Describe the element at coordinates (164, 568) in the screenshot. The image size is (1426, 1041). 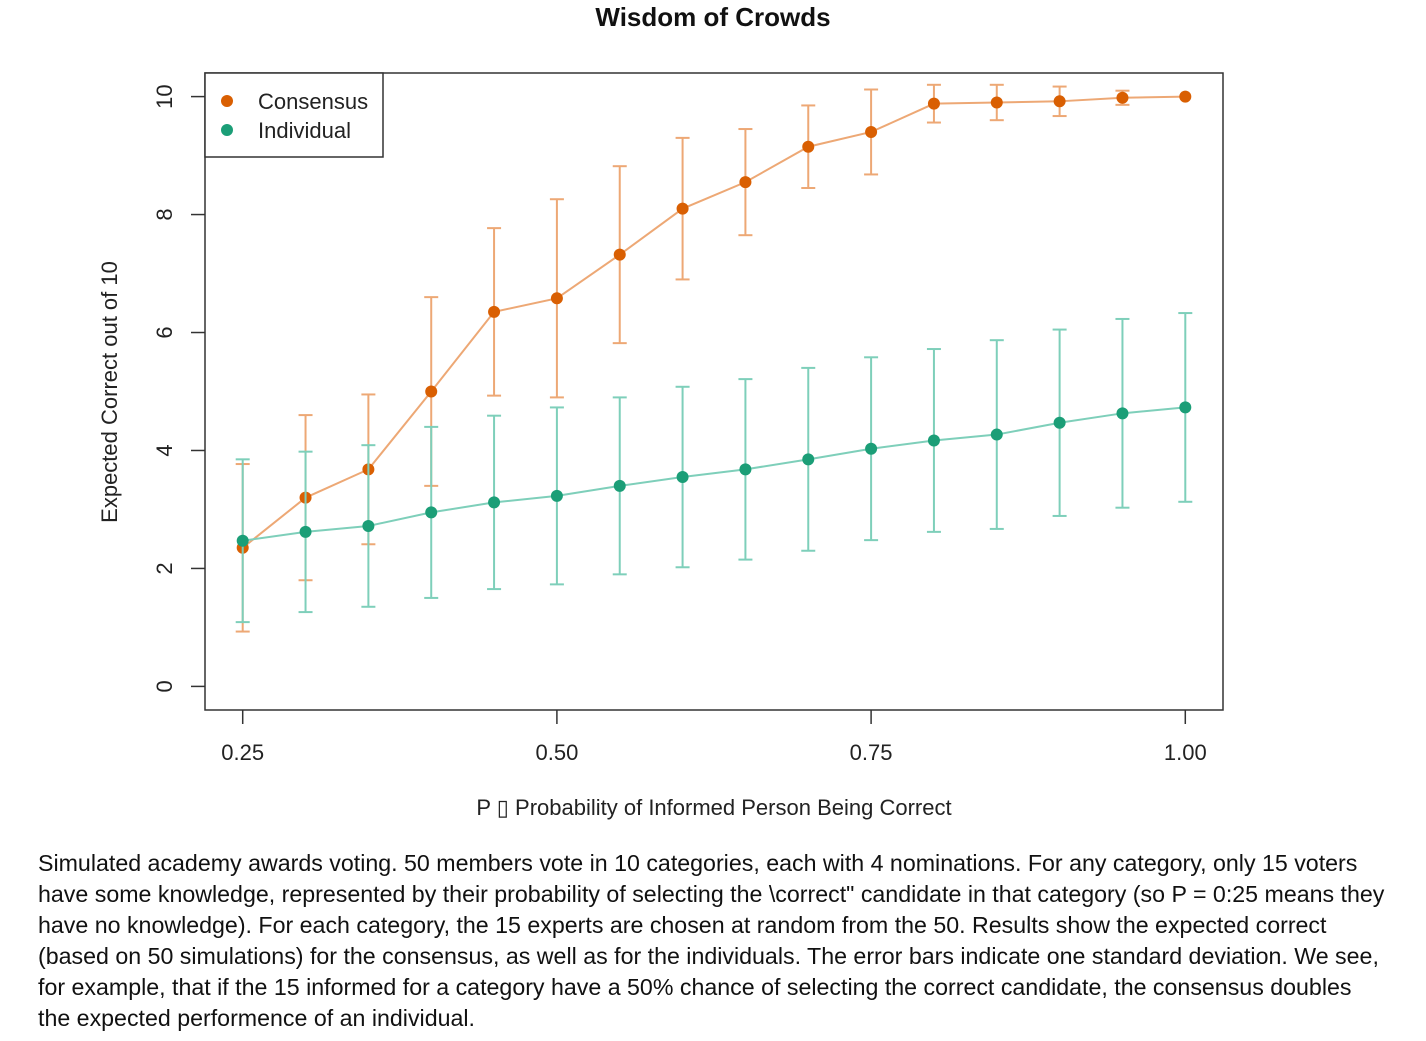
I see `y-tick-label: 2` at that location.